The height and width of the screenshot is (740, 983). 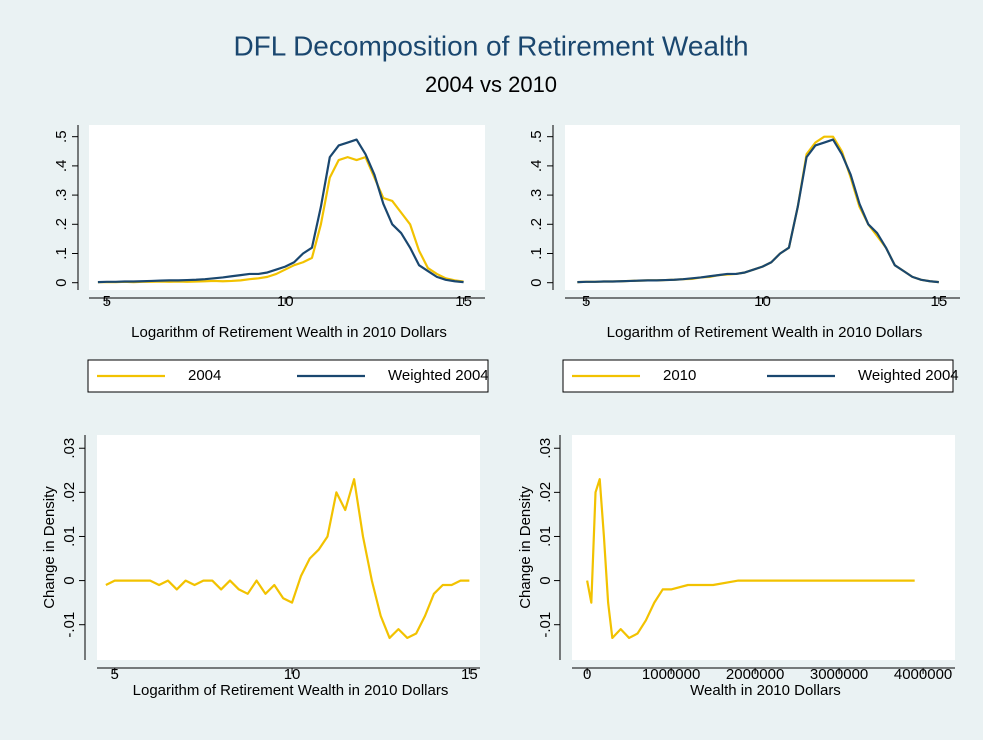 What do you see at coordinates (671, 674) in the screenshot?
I see `x-tick-label: 1000000` at bounding box center [671, 674].